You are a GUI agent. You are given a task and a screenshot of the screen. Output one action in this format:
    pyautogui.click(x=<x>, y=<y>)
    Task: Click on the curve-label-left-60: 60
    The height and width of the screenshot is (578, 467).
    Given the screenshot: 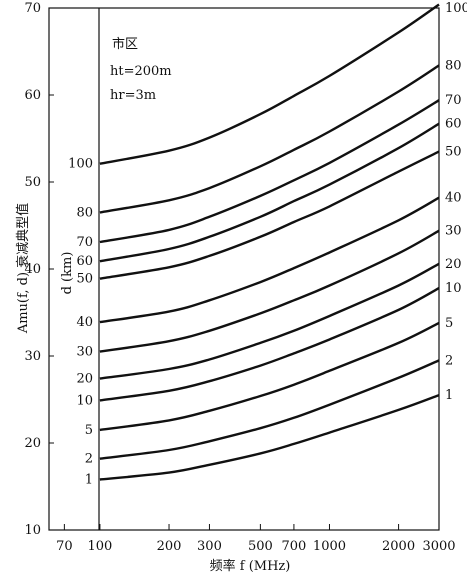 What is the action you would take?
    pyautogui.click(x=84, y=261)
    